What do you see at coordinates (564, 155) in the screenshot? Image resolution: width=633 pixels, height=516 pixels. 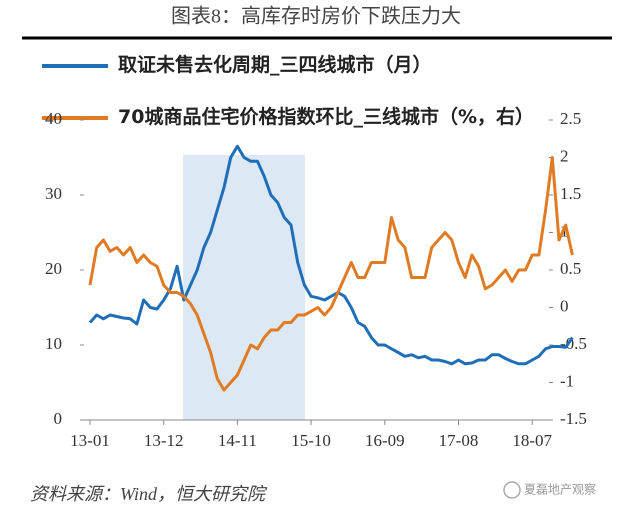 I see `y2-tick-label: 2` at bounding box center [564, 155].